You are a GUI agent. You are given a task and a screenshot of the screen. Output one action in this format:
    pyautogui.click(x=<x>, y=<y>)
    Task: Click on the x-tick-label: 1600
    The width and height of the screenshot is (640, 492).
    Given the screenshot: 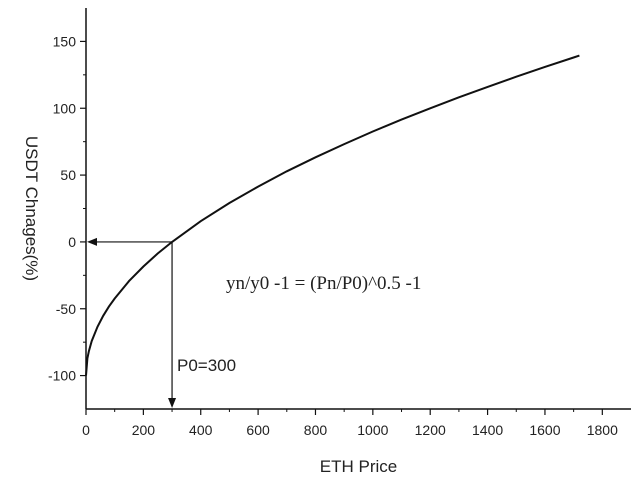 What is the action you would take?
    pyautogui.click(x=544, y=430)
    